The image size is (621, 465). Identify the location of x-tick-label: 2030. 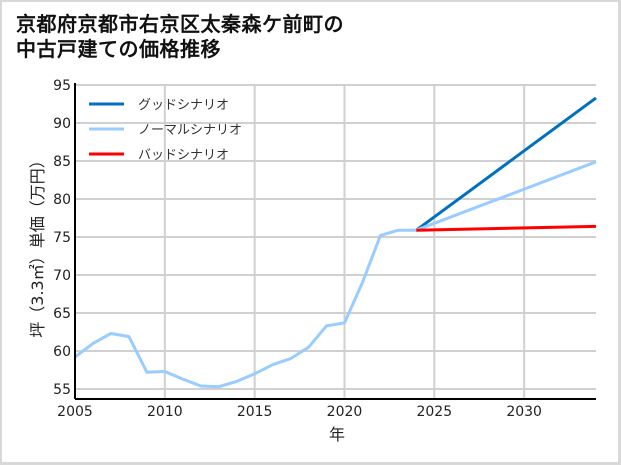
(524, 412).